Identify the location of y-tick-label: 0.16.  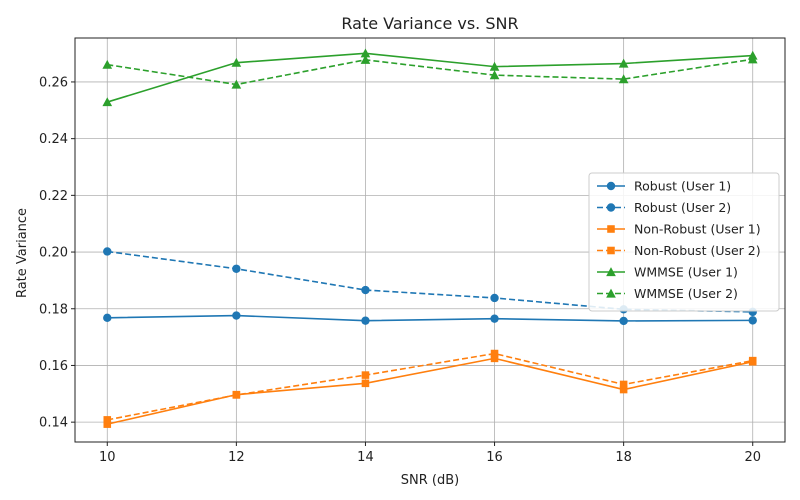
(53, 366).